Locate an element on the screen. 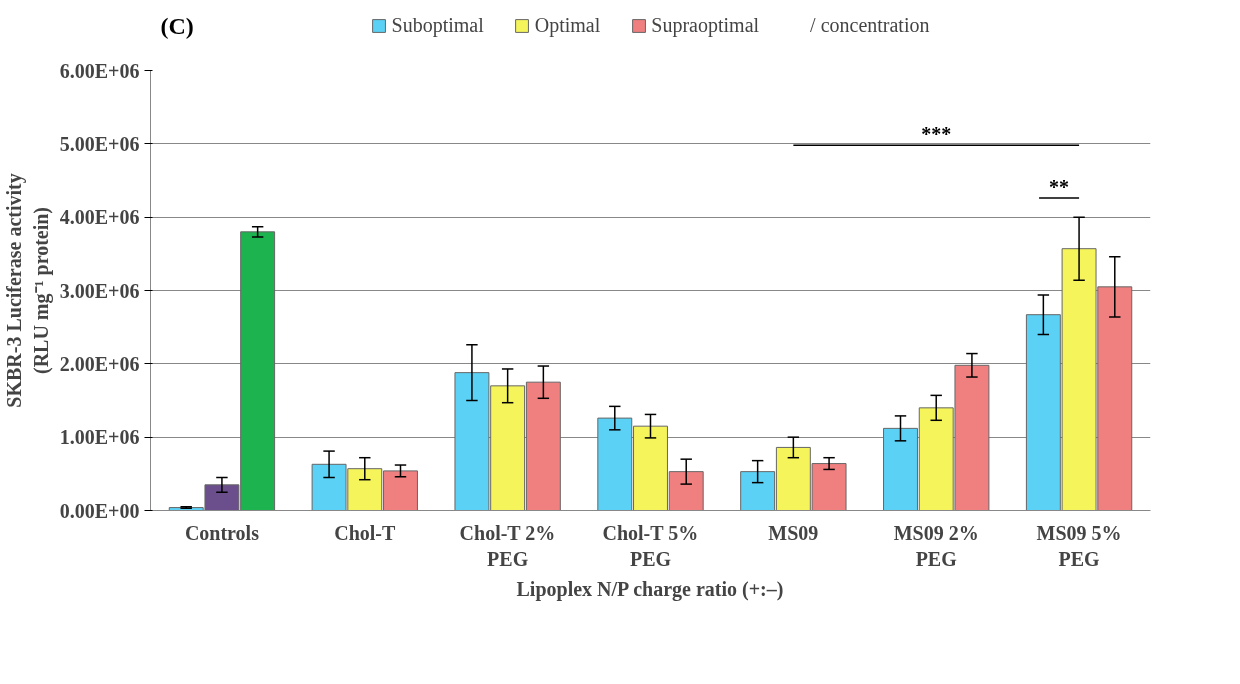 This screenshot has height=684, width=1240. x-tick-label: MS09 is located at coordinates (793, 532).